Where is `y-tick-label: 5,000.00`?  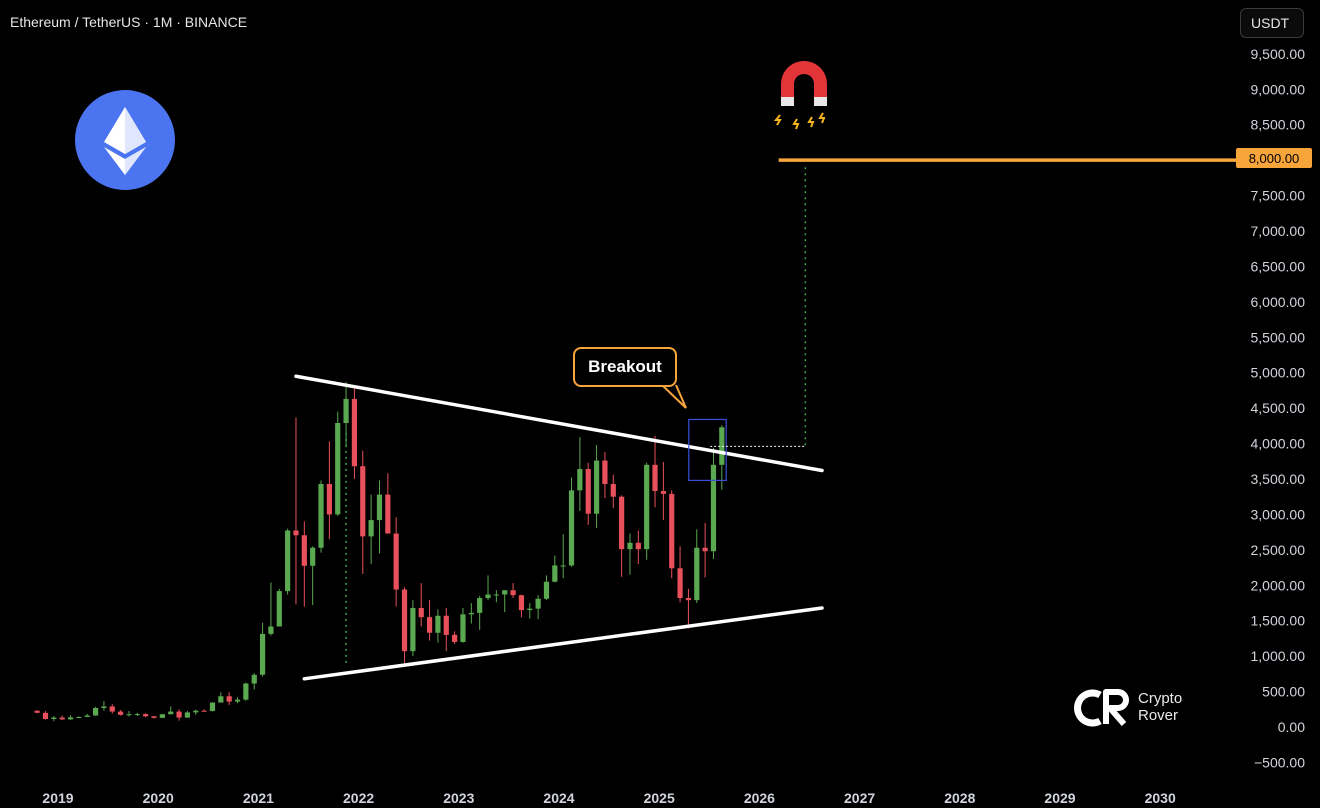
y-tick-label: 5,000.00 is located at coordinates (1278, 373).